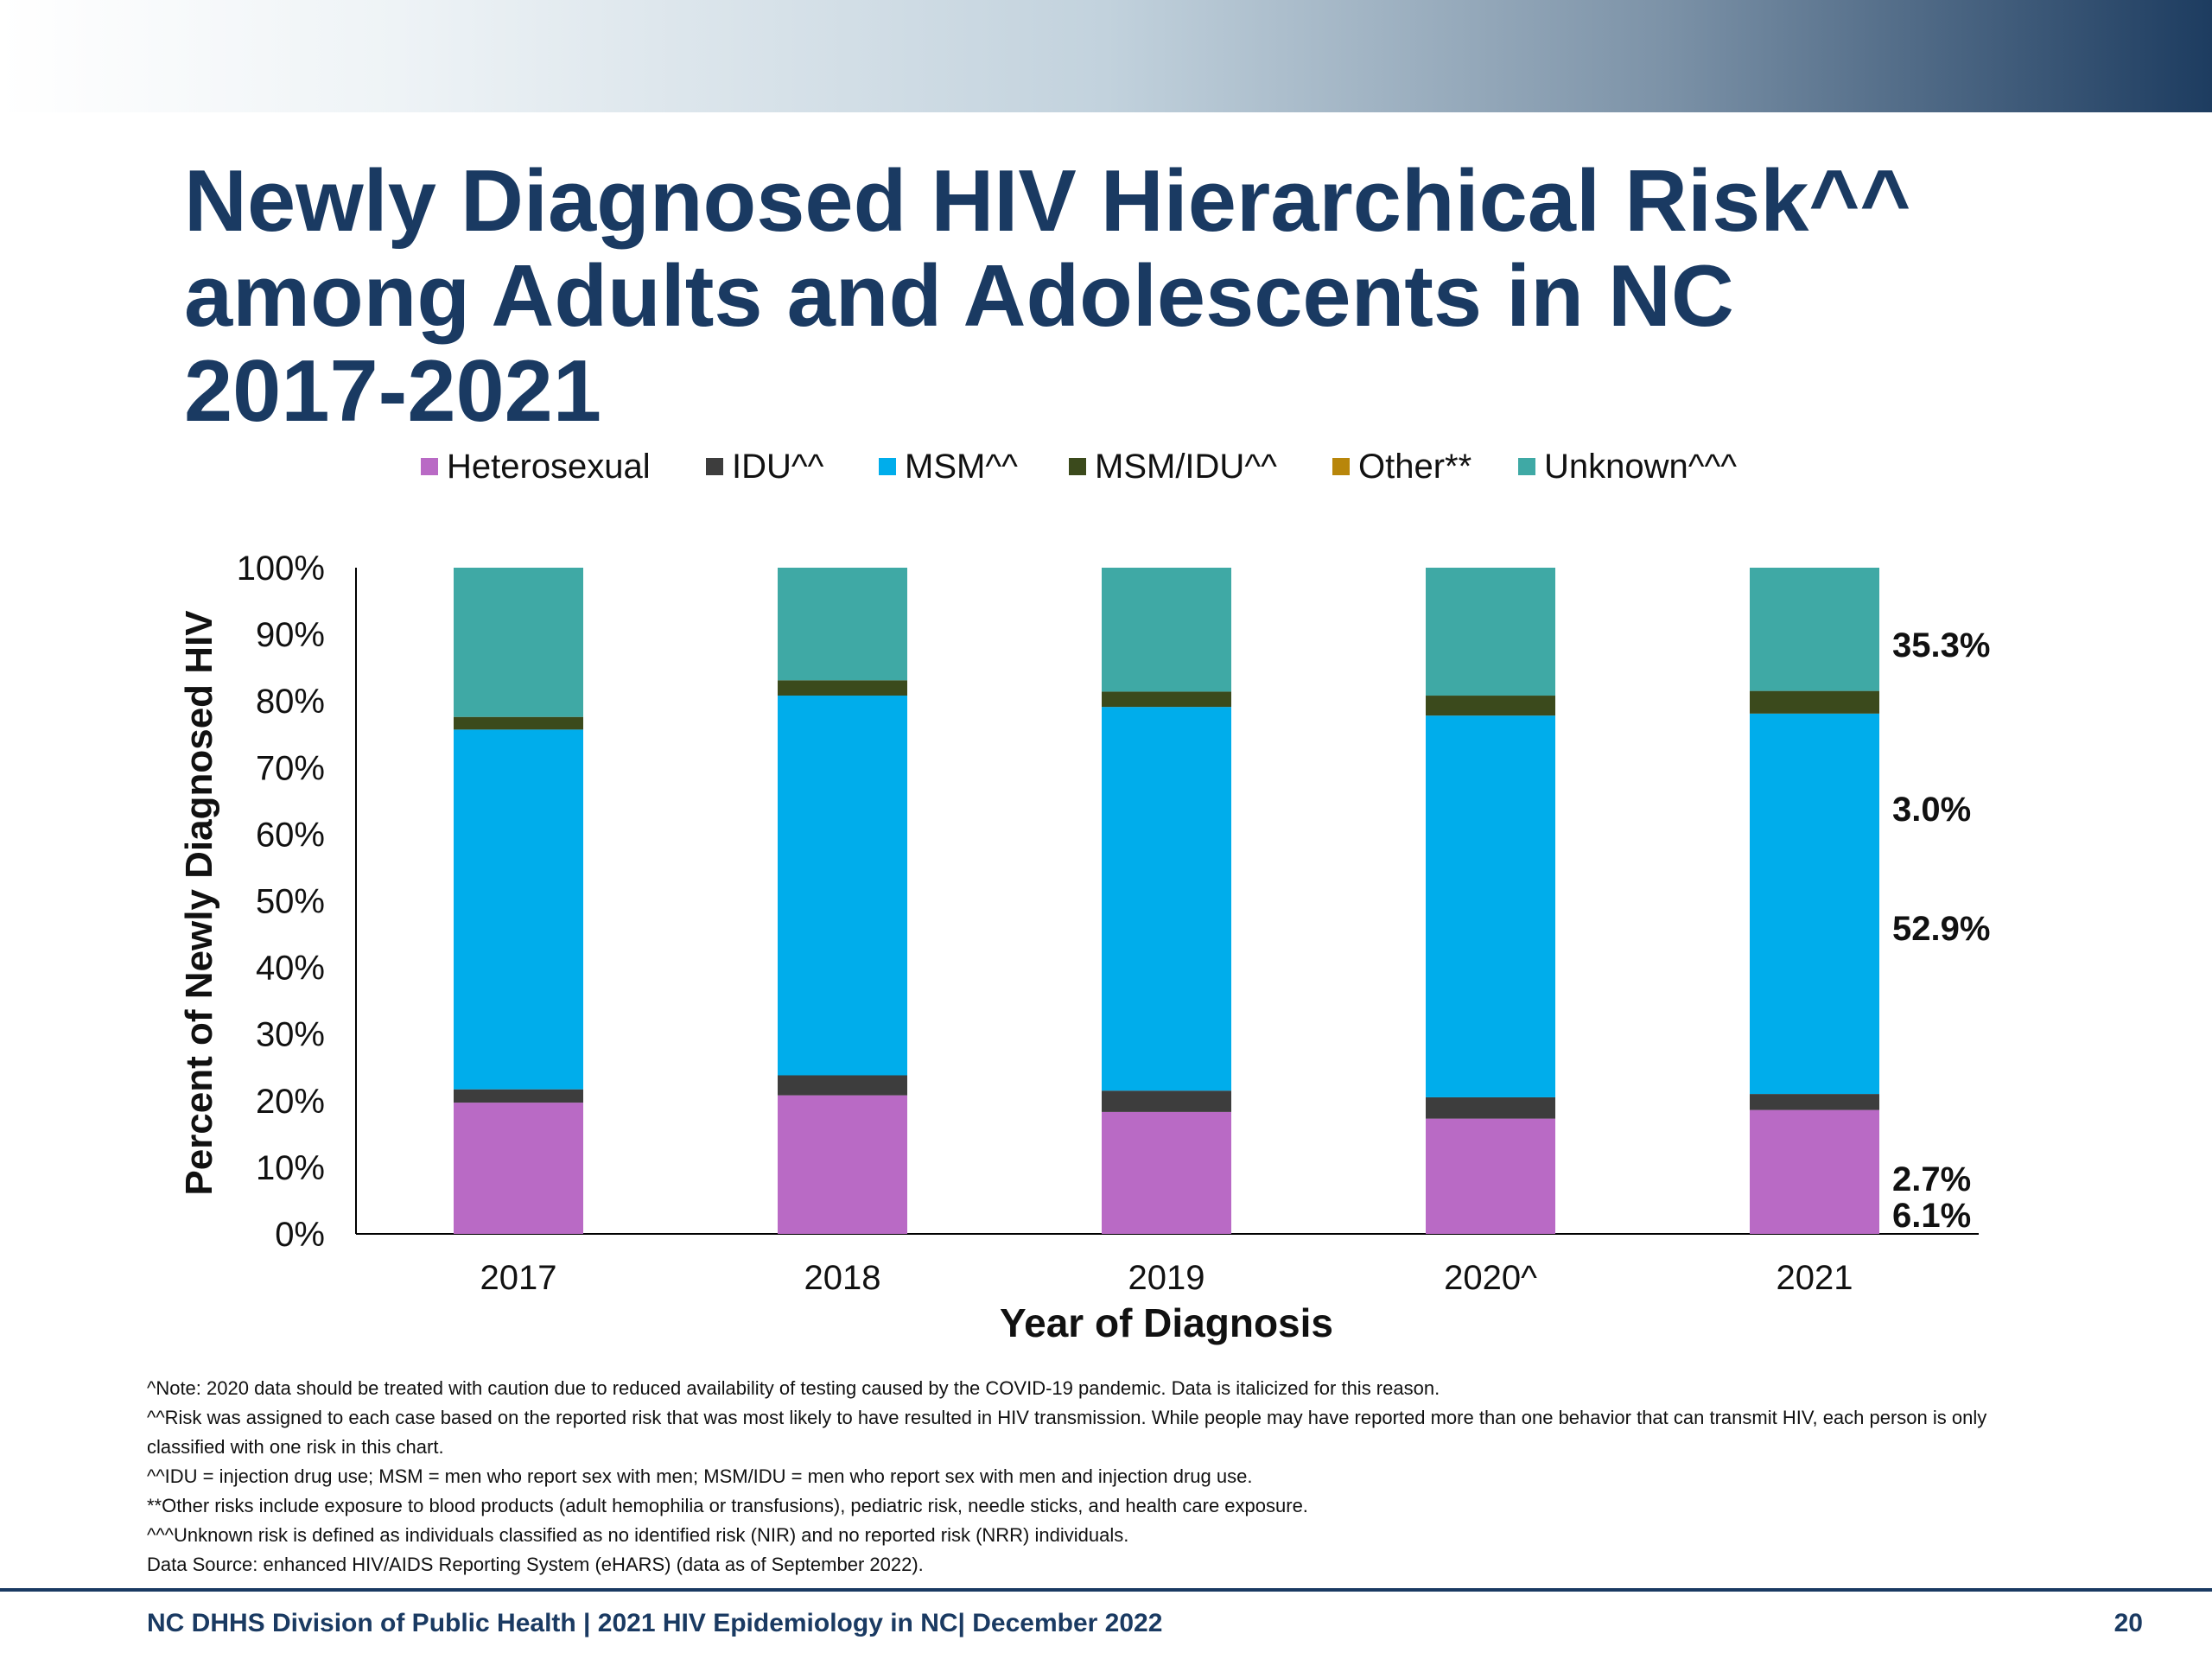 This screenshot has height=1659, width=2212. What do you see at coordinates (842, 1085) in the screenshot?
I see `bar-idu-2018` at bounding box center [842, 1085].